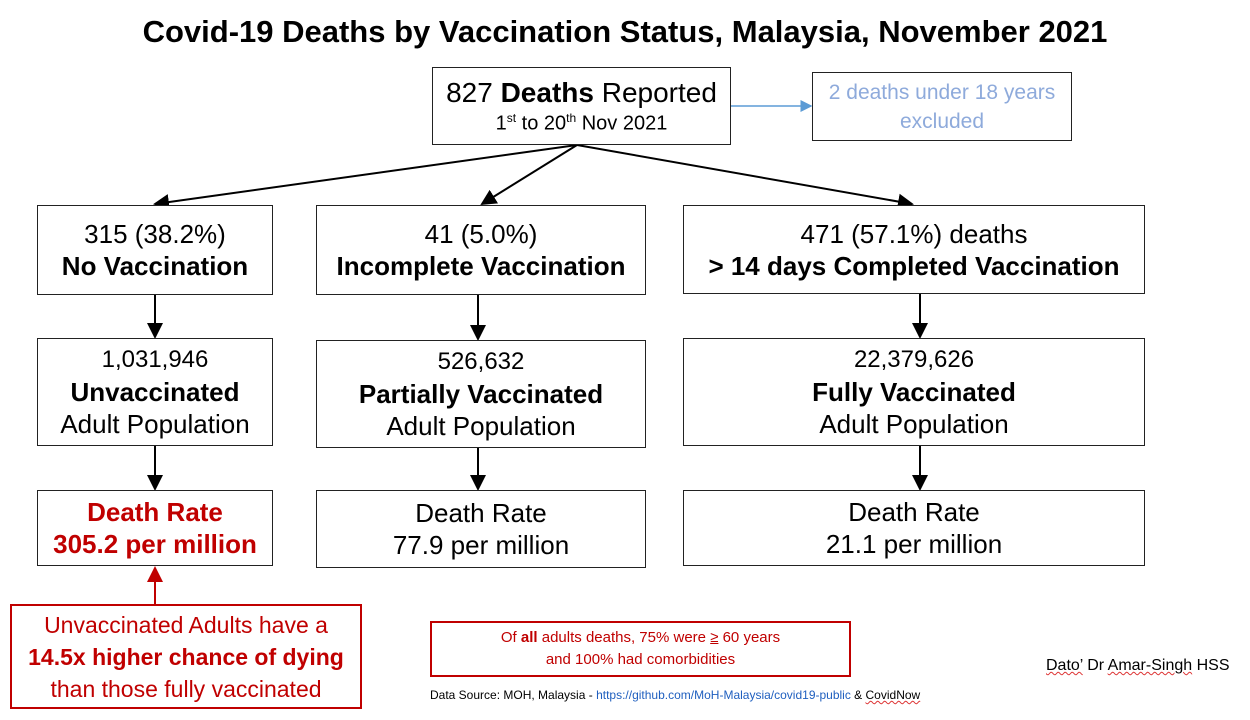  I want to click on status-label: No Vaccination, so click(155, 266).